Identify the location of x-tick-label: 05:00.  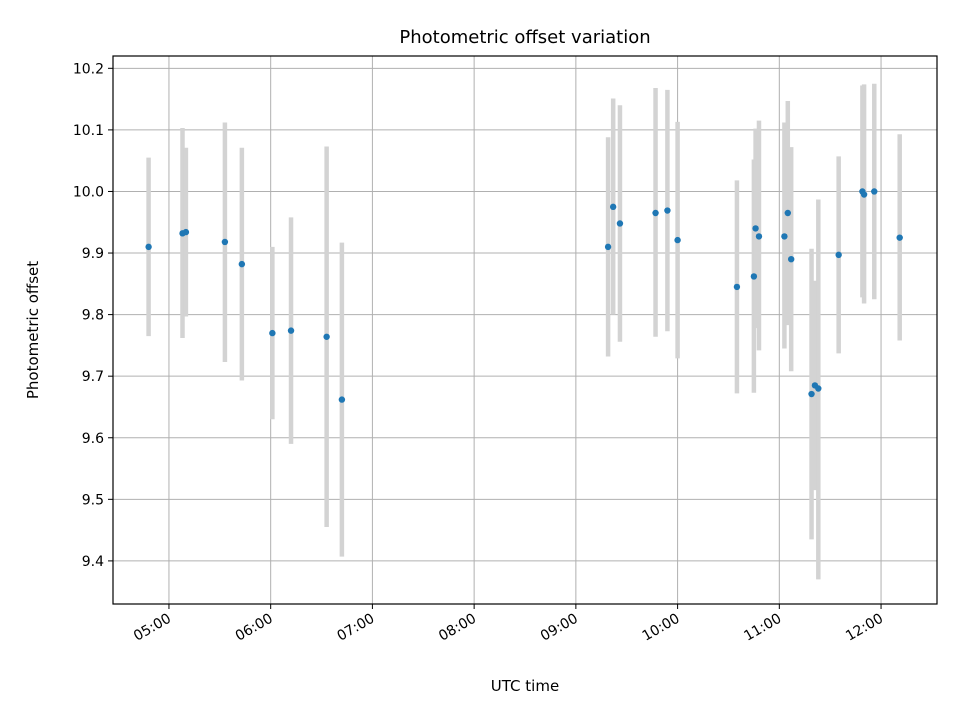
(152, 628).